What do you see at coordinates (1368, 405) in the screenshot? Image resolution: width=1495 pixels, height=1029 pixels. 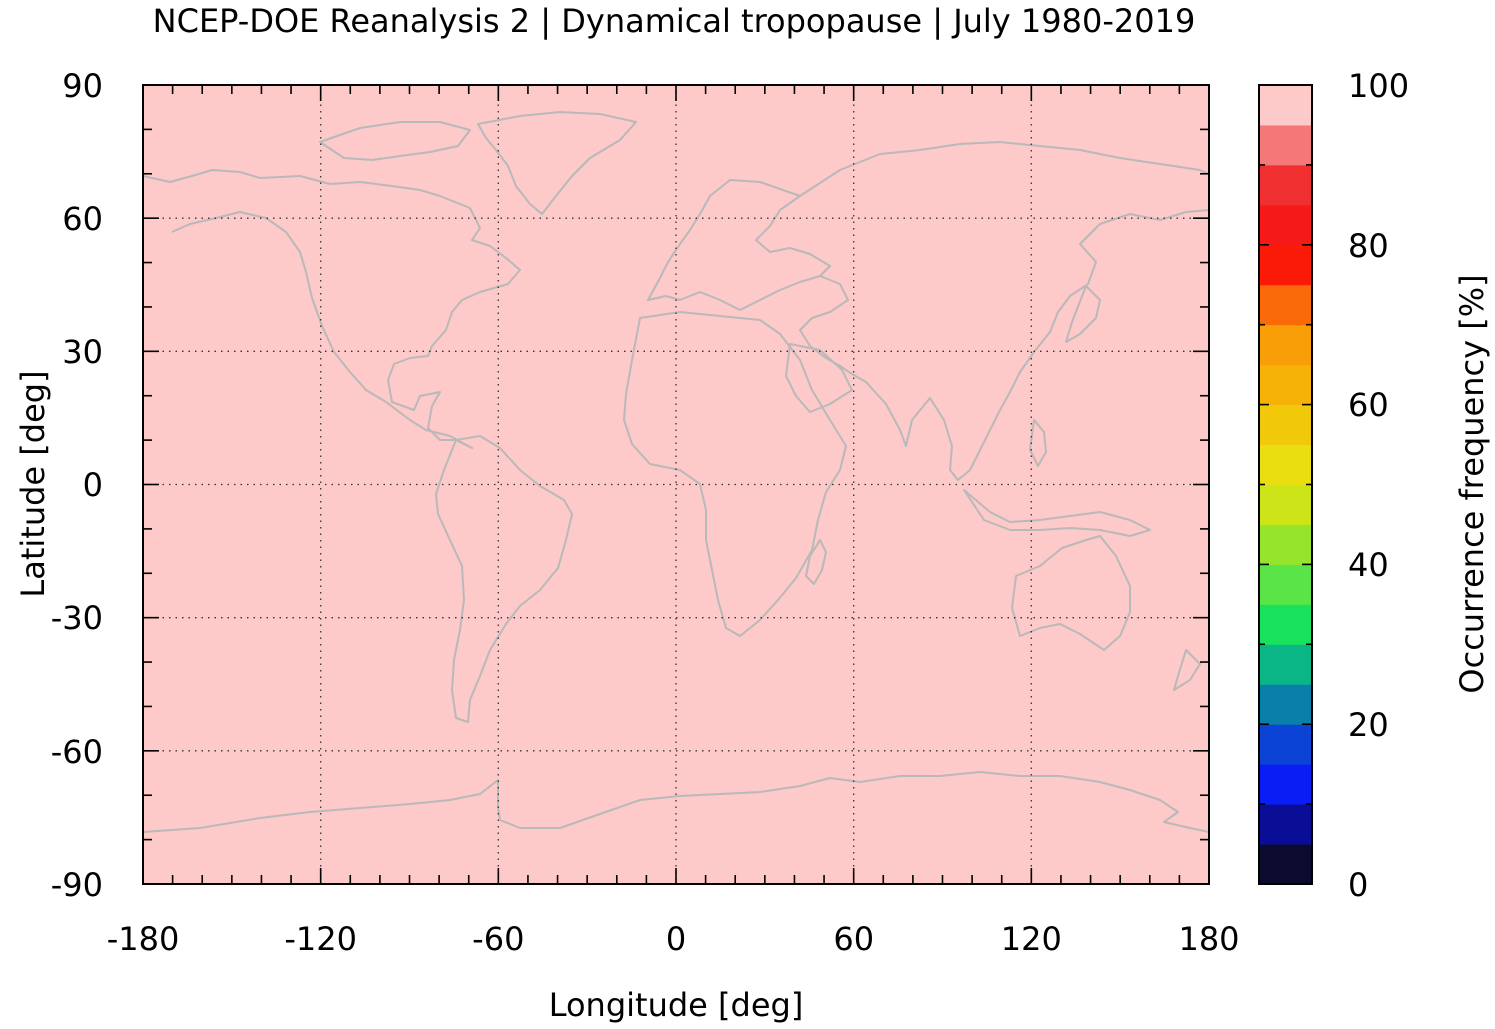 I see `colorbar-tick-label: 60` at bounding box center [1368, 405].